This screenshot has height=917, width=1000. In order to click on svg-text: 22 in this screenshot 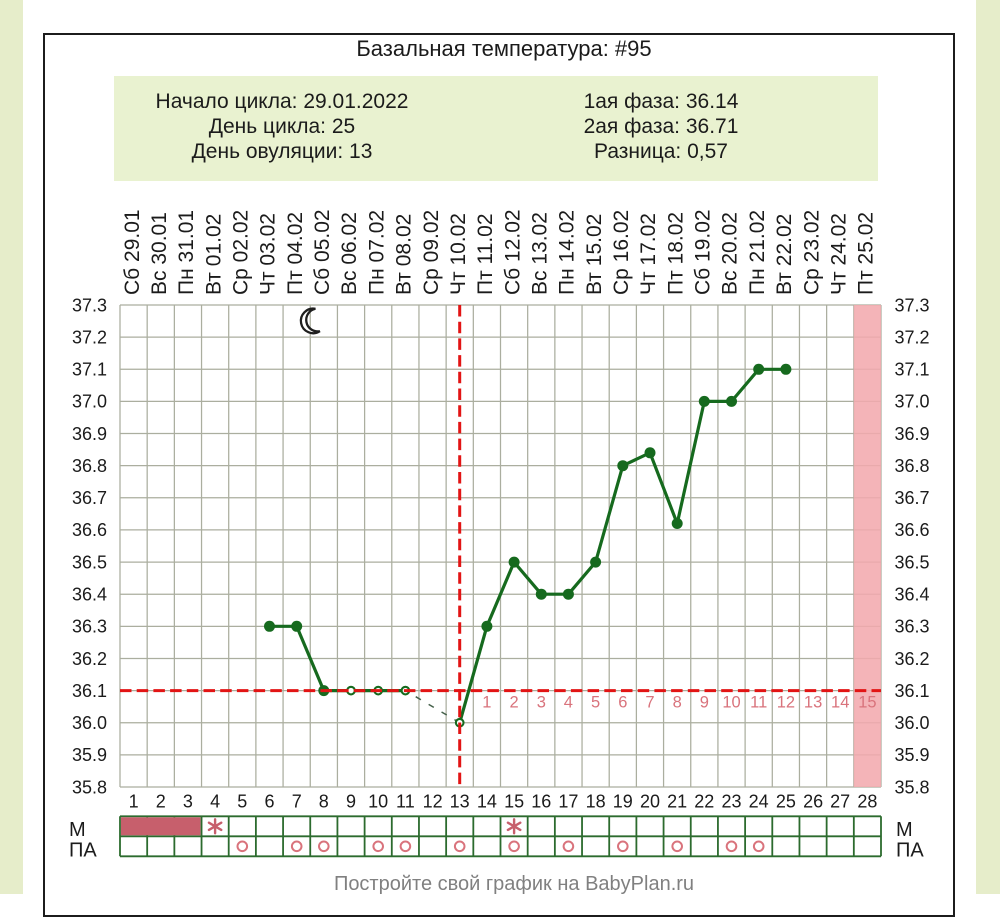, I will do `click(704, 802)`.